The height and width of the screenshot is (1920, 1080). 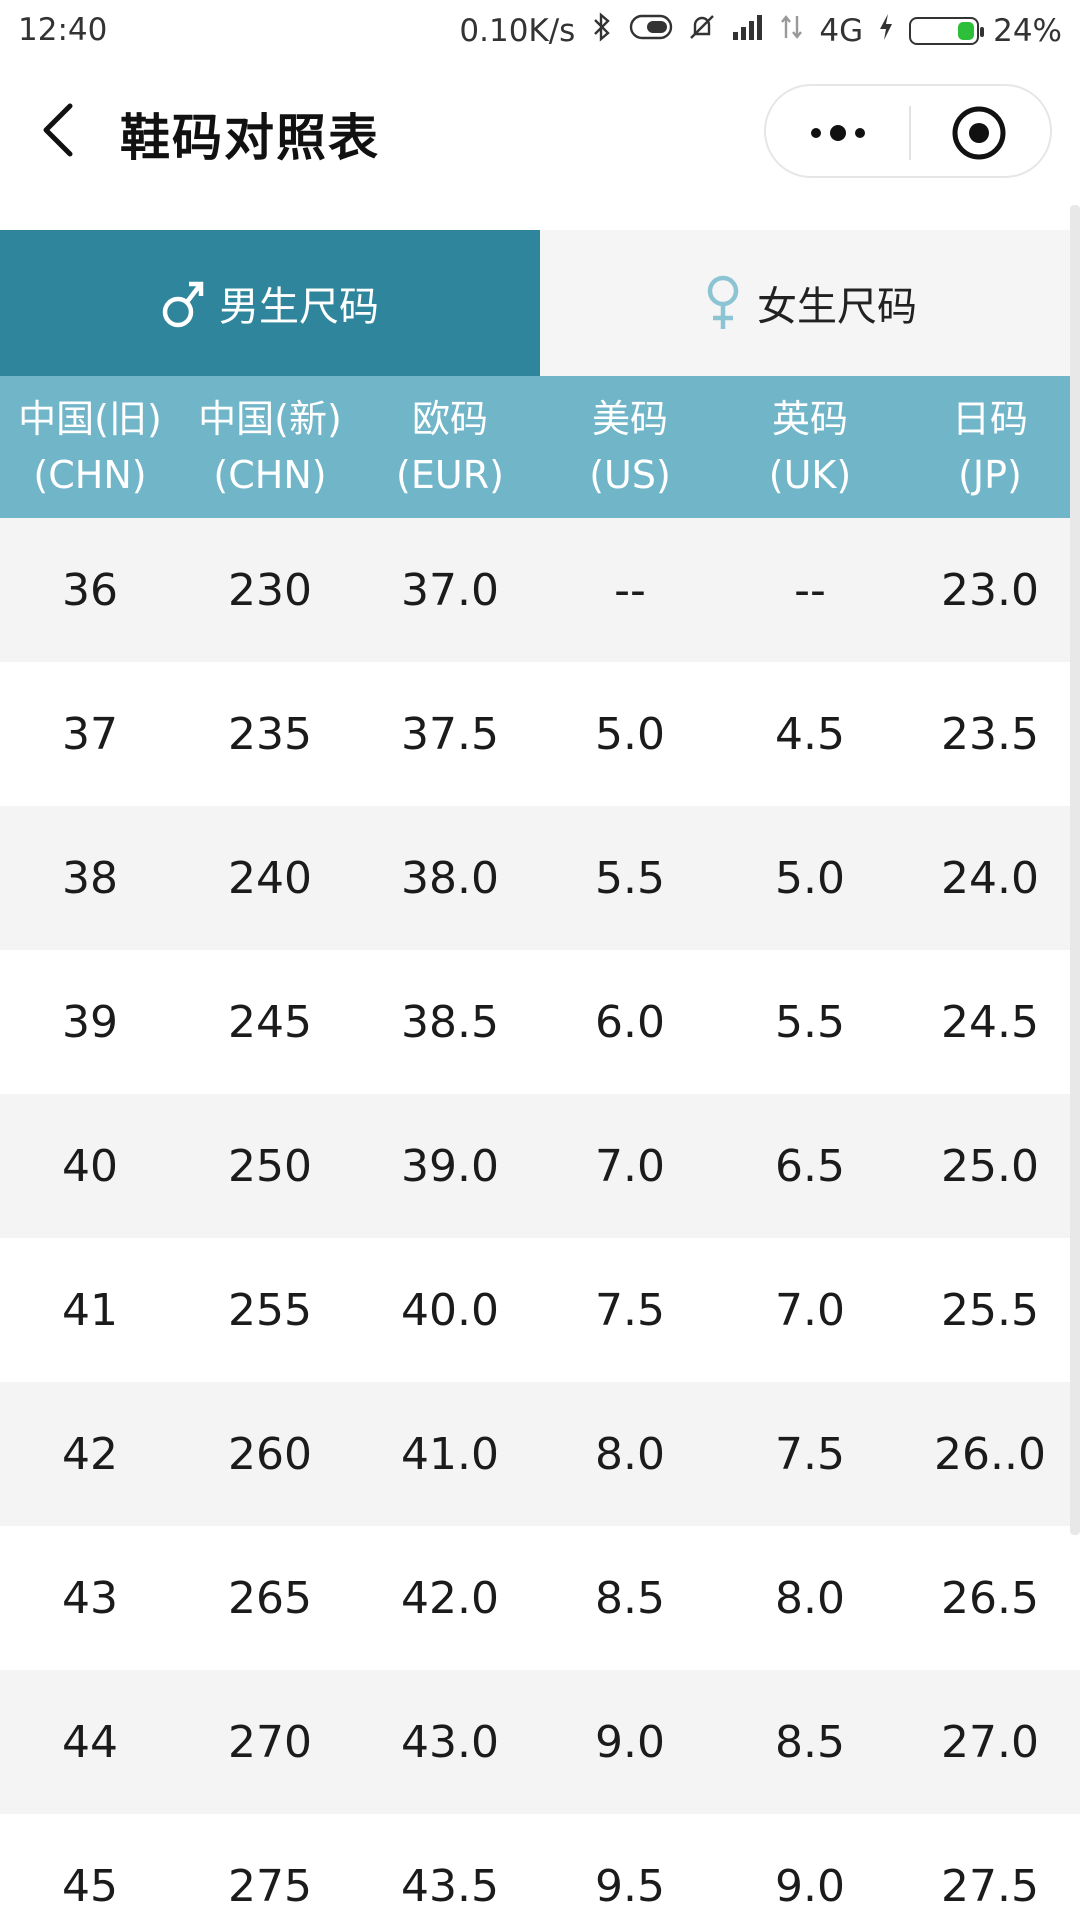 What do you see at coordinates (270, 1310) in the screenshot?
I see `table-cell: 255` at bounding box center [270, 1310].